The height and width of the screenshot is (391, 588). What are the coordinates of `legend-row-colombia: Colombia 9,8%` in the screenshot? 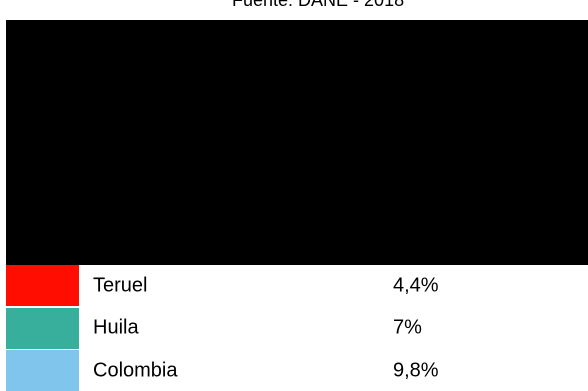 It's located at (294, 370).